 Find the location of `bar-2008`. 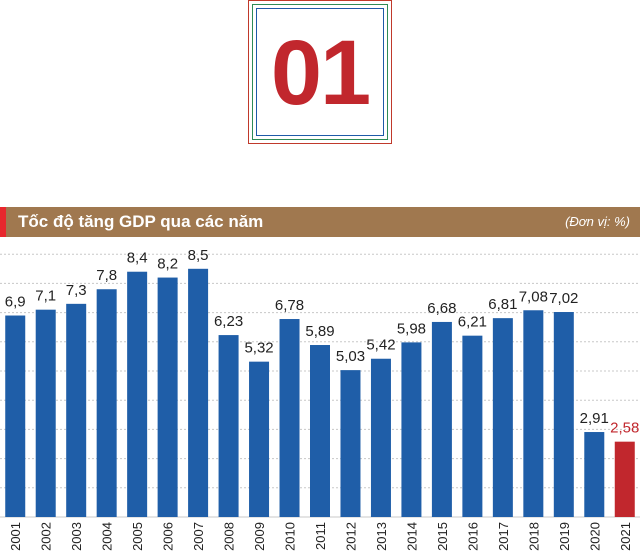

bar-2008 is located at coordinates (228, 426).